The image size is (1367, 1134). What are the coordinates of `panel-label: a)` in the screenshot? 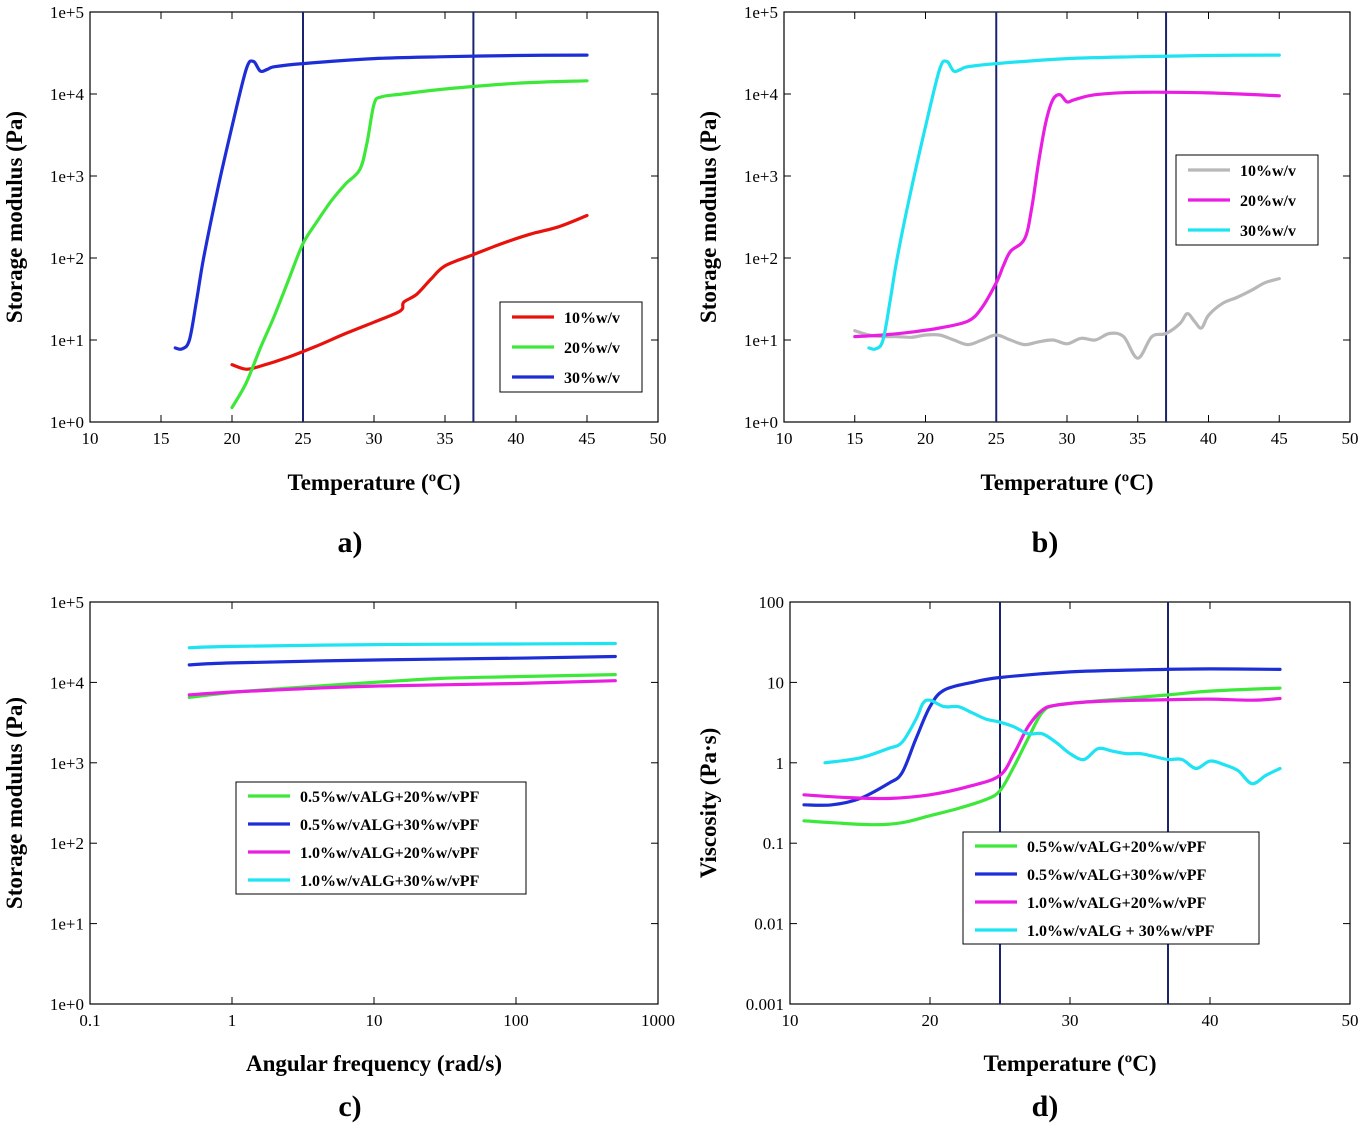 It's located at (350, 542).